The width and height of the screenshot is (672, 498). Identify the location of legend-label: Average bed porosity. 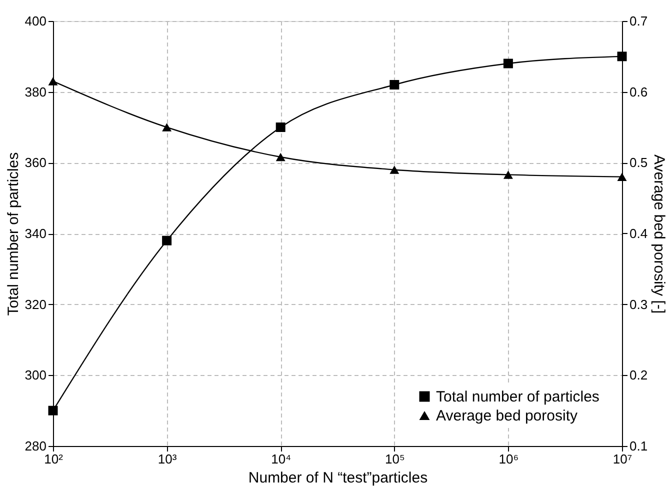
(507, 416).